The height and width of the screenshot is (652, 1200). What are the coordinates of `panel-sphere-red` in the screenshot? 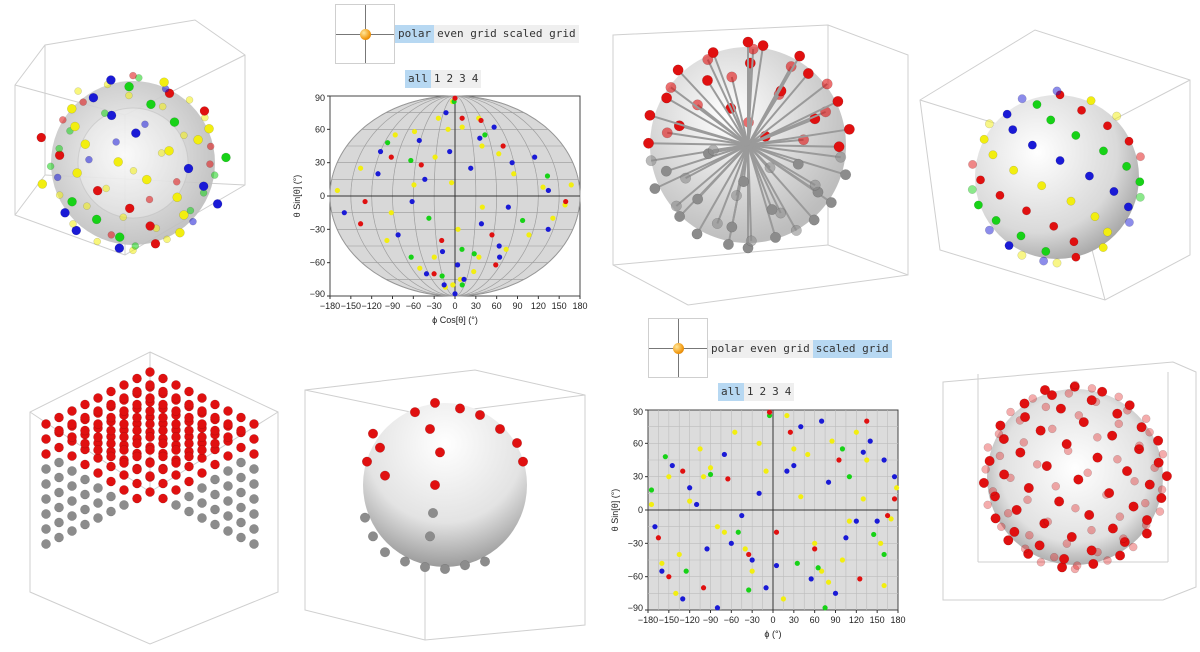 It's located at (1069, 481).